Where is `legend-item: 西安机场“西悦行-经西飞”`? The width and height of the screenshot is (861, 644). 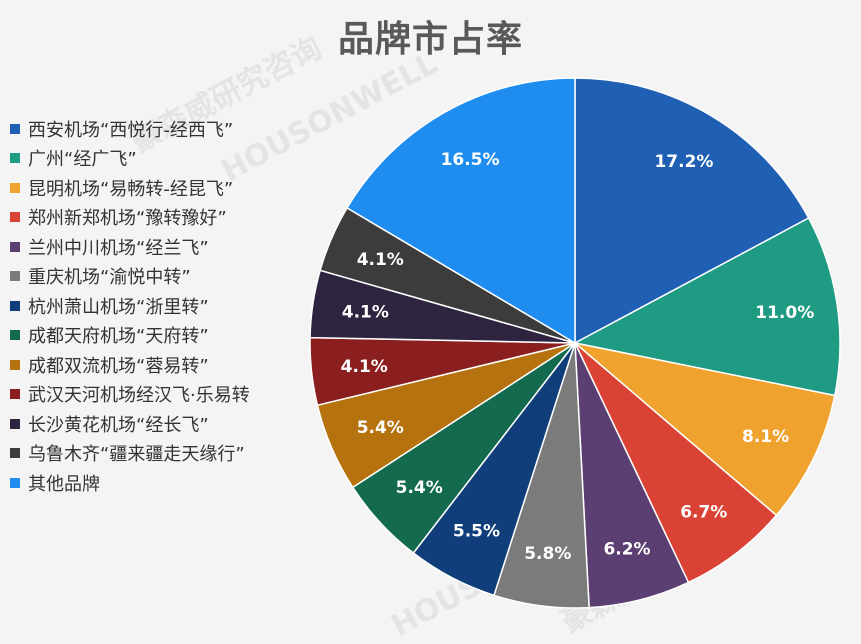 legend-item: 西安机场“西悦行-经西飞” is located at coordinates (160, 129).